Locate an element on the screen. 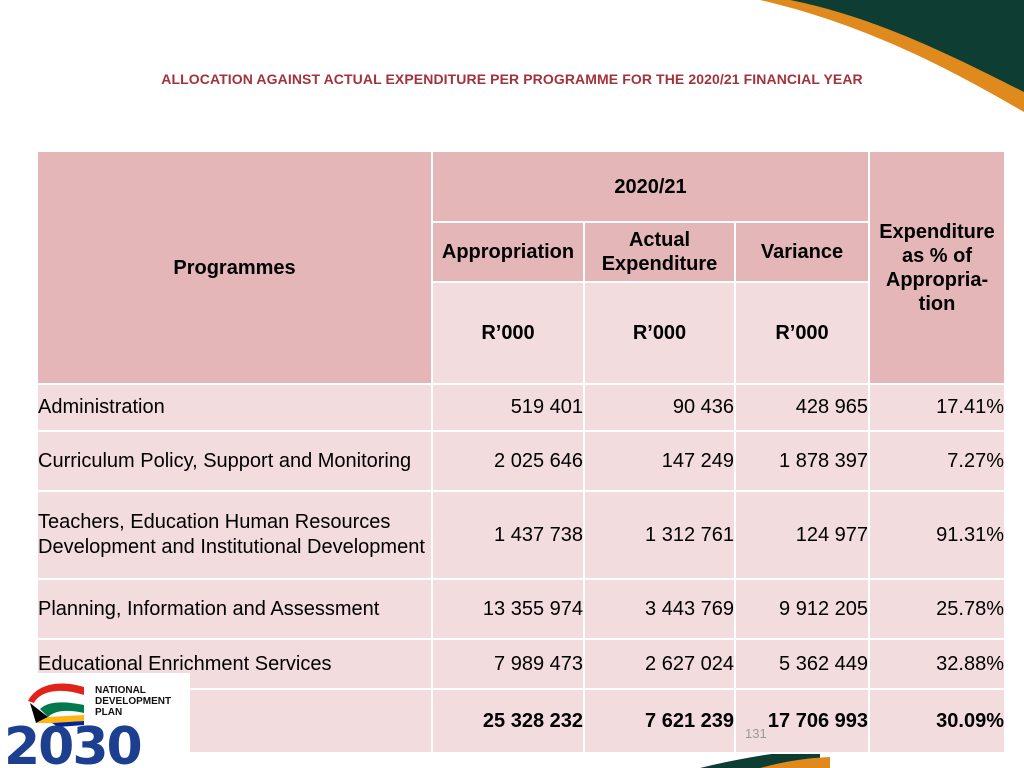  row-actual: 1 312 761 is located at coordinates (659, 535).